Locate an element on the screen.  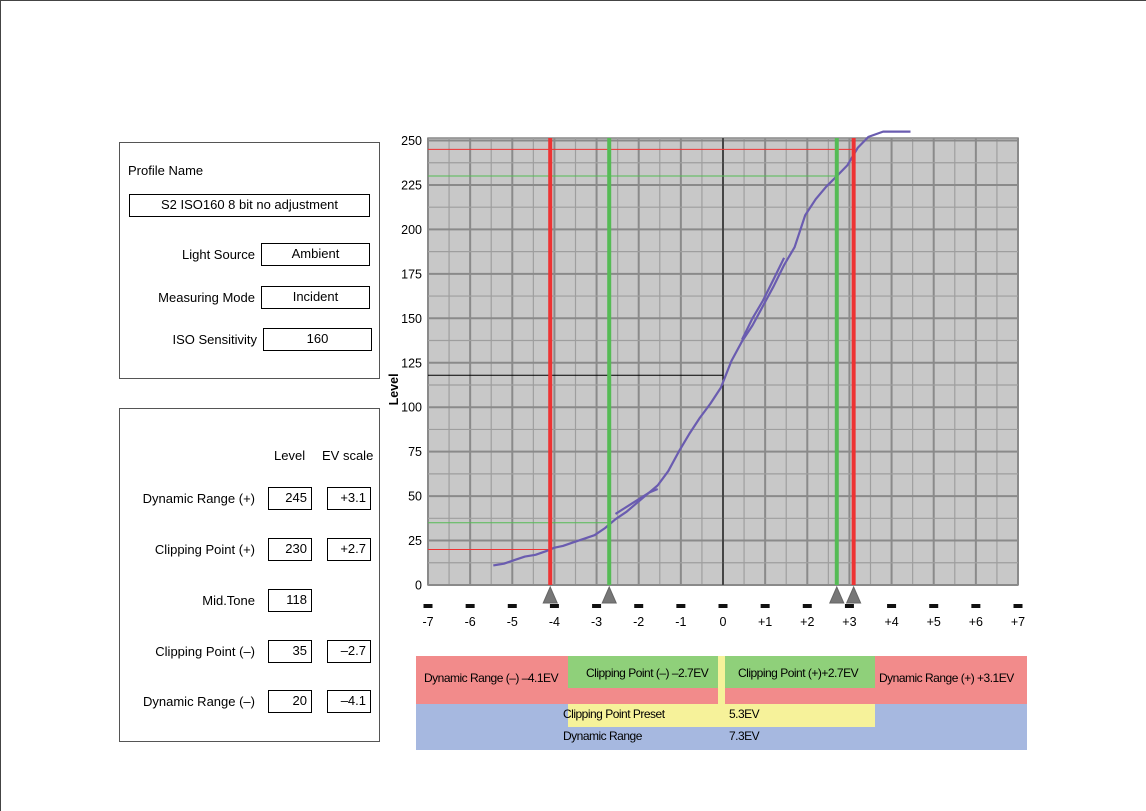
x-tick-label: -4 is located at coordinates (554, 622).